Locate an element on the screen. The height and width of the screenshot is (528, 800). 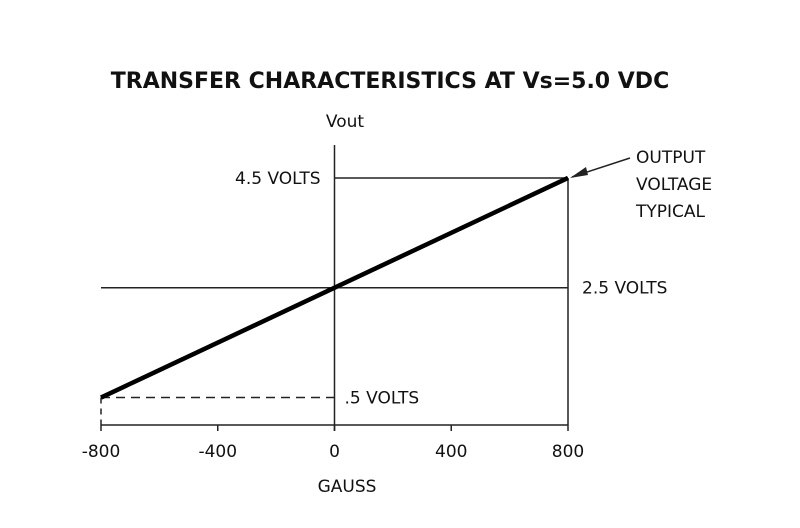
y-axis-label: Vout is located at coordinates (345, 122).